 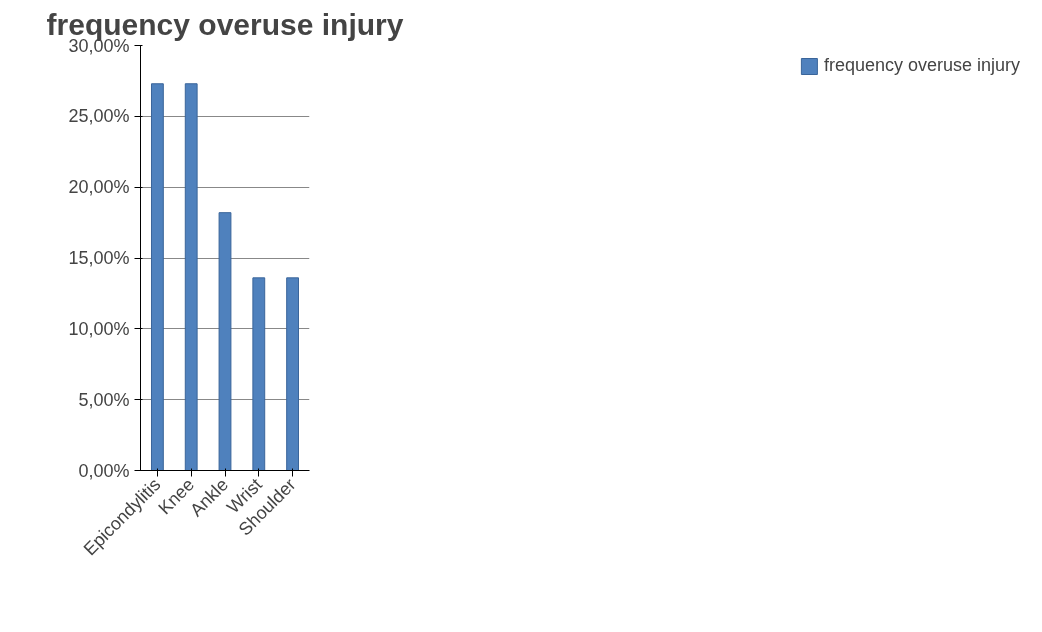 I want to click on y-tick-label: 10,00%, so click(x=99, y=328).